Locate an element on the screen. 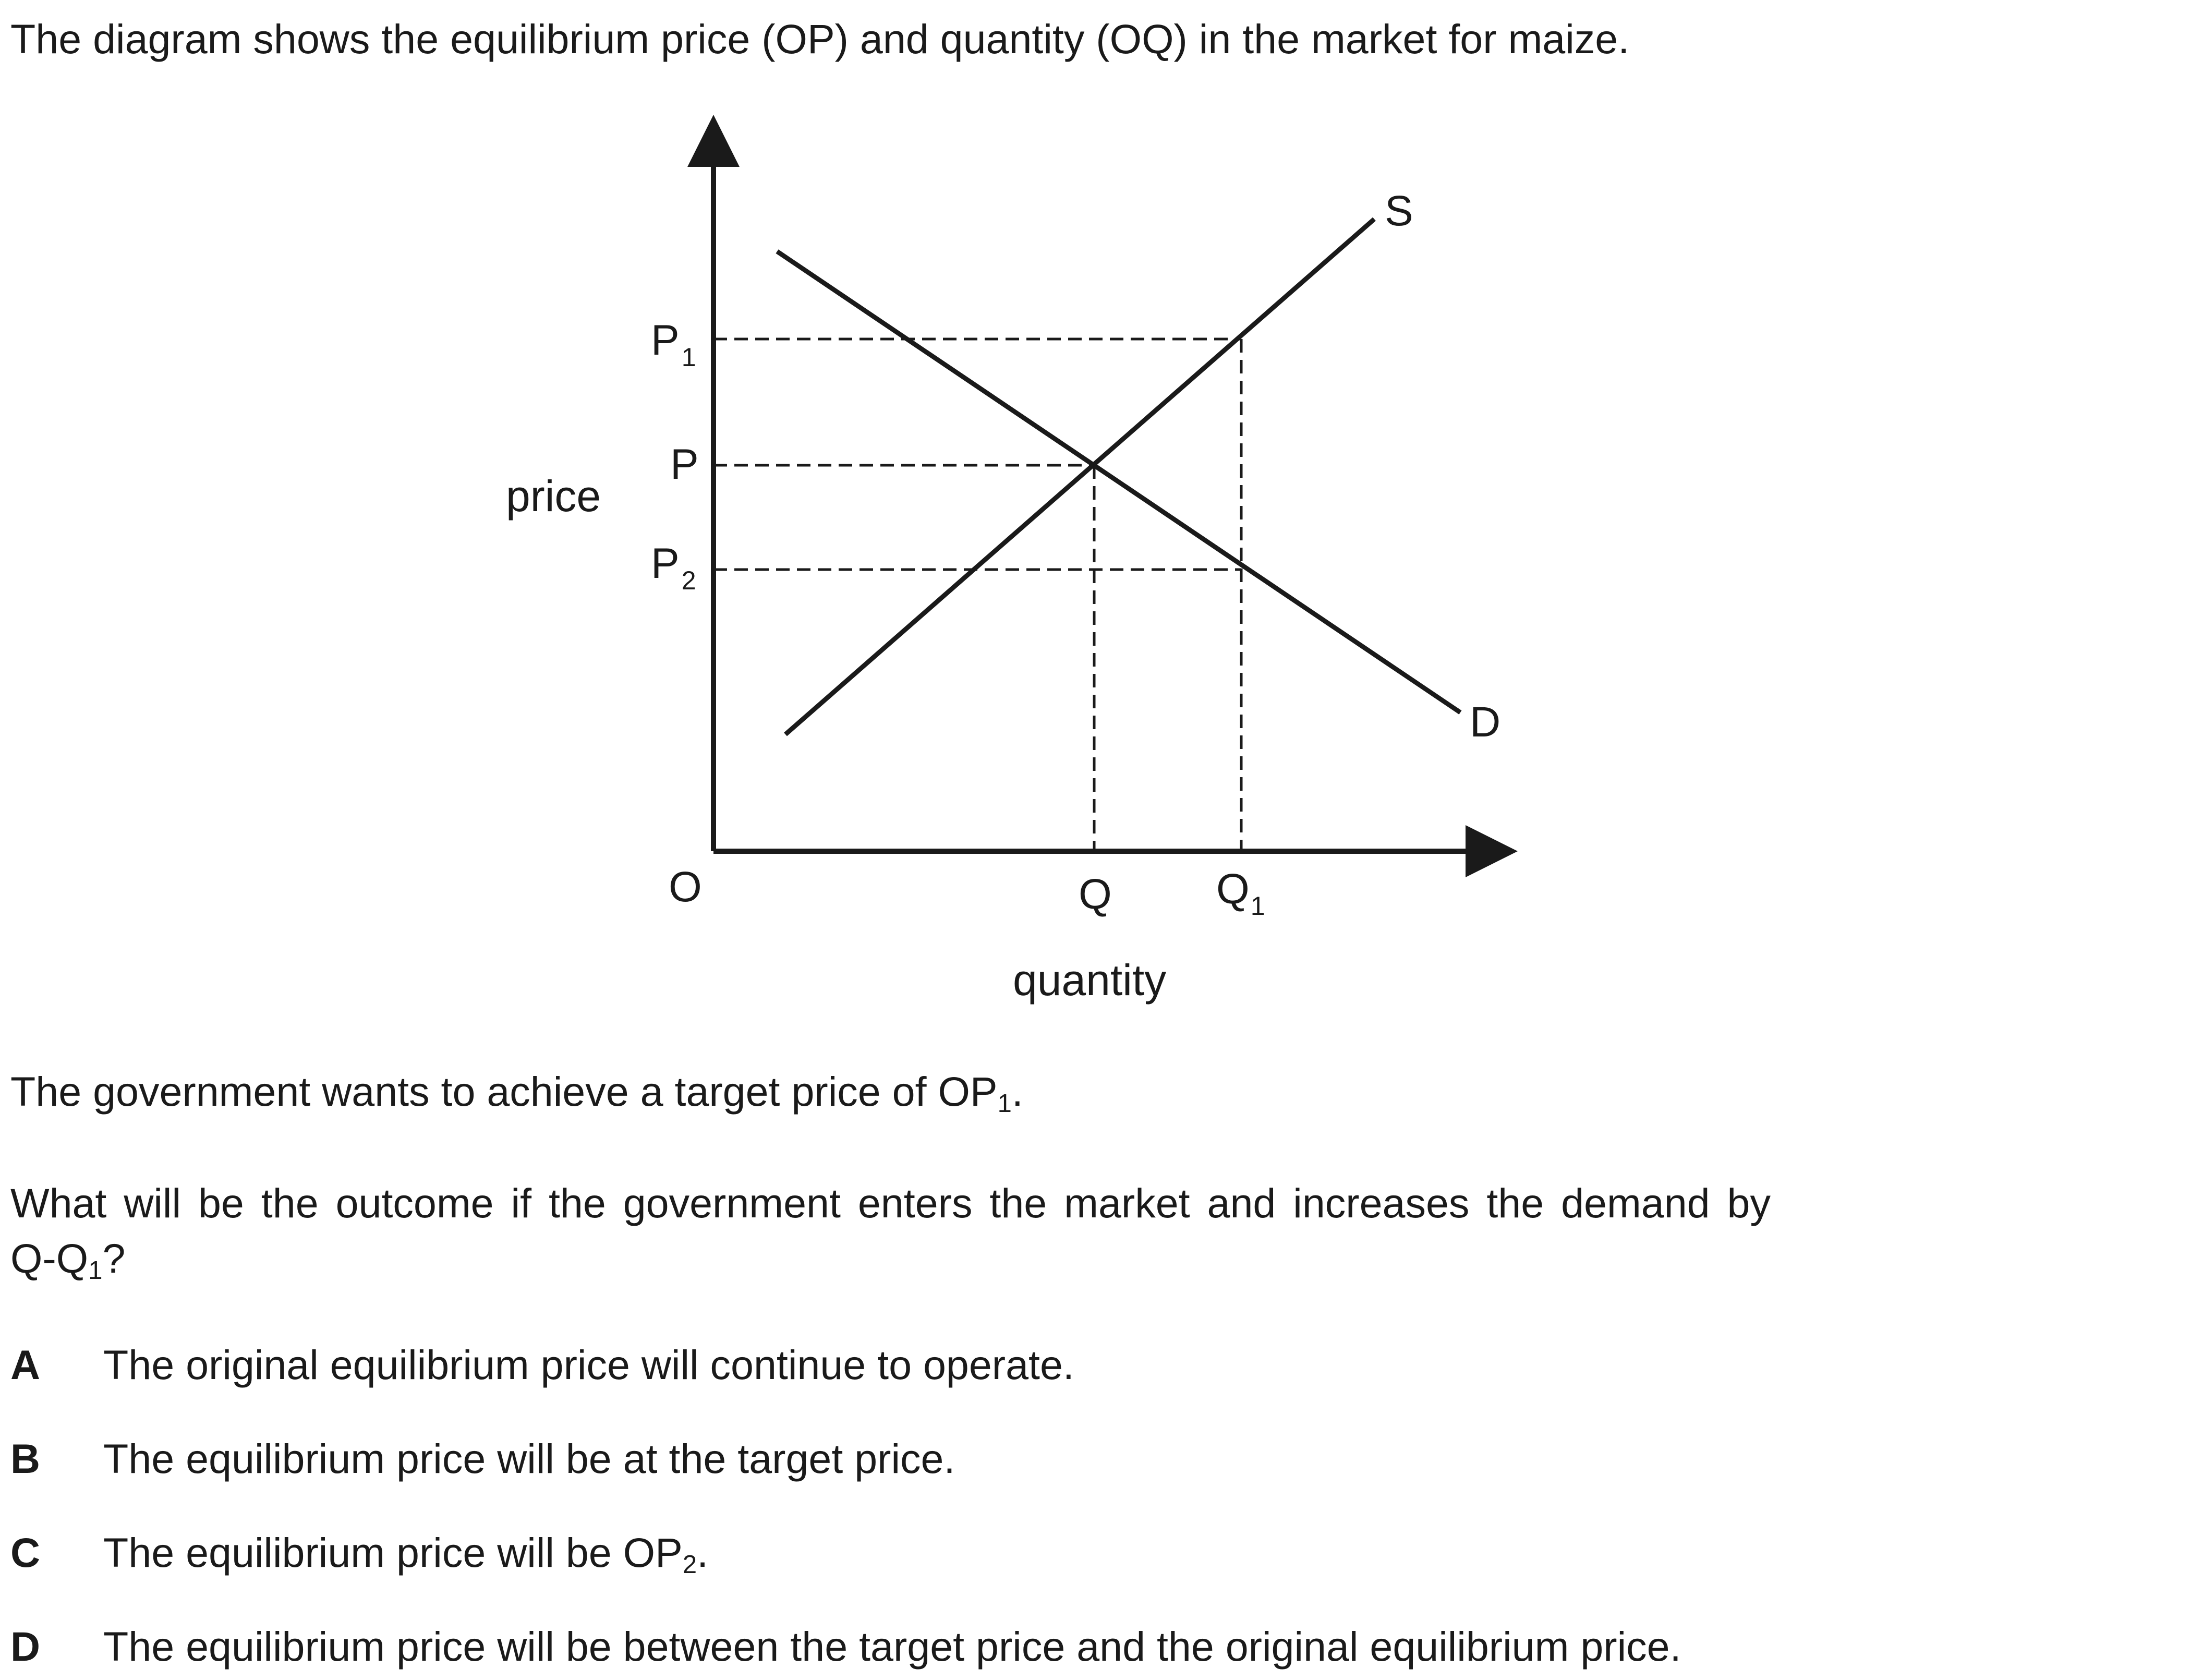 Image resolution: width=2191 pixels, height=1680 pixels. question-line-2: Q-Q1? is located at coordinates (68, 1260).